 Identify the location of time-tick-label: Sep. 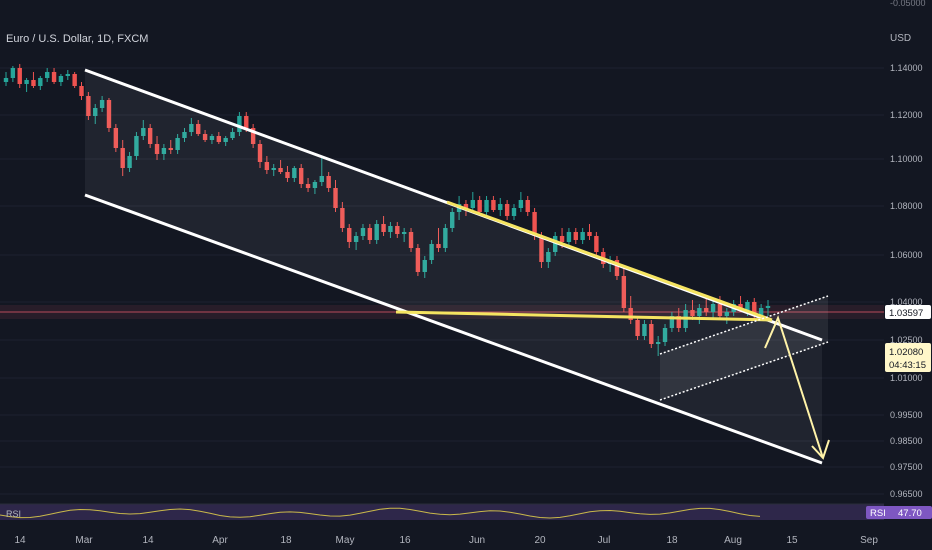
(869, 540).